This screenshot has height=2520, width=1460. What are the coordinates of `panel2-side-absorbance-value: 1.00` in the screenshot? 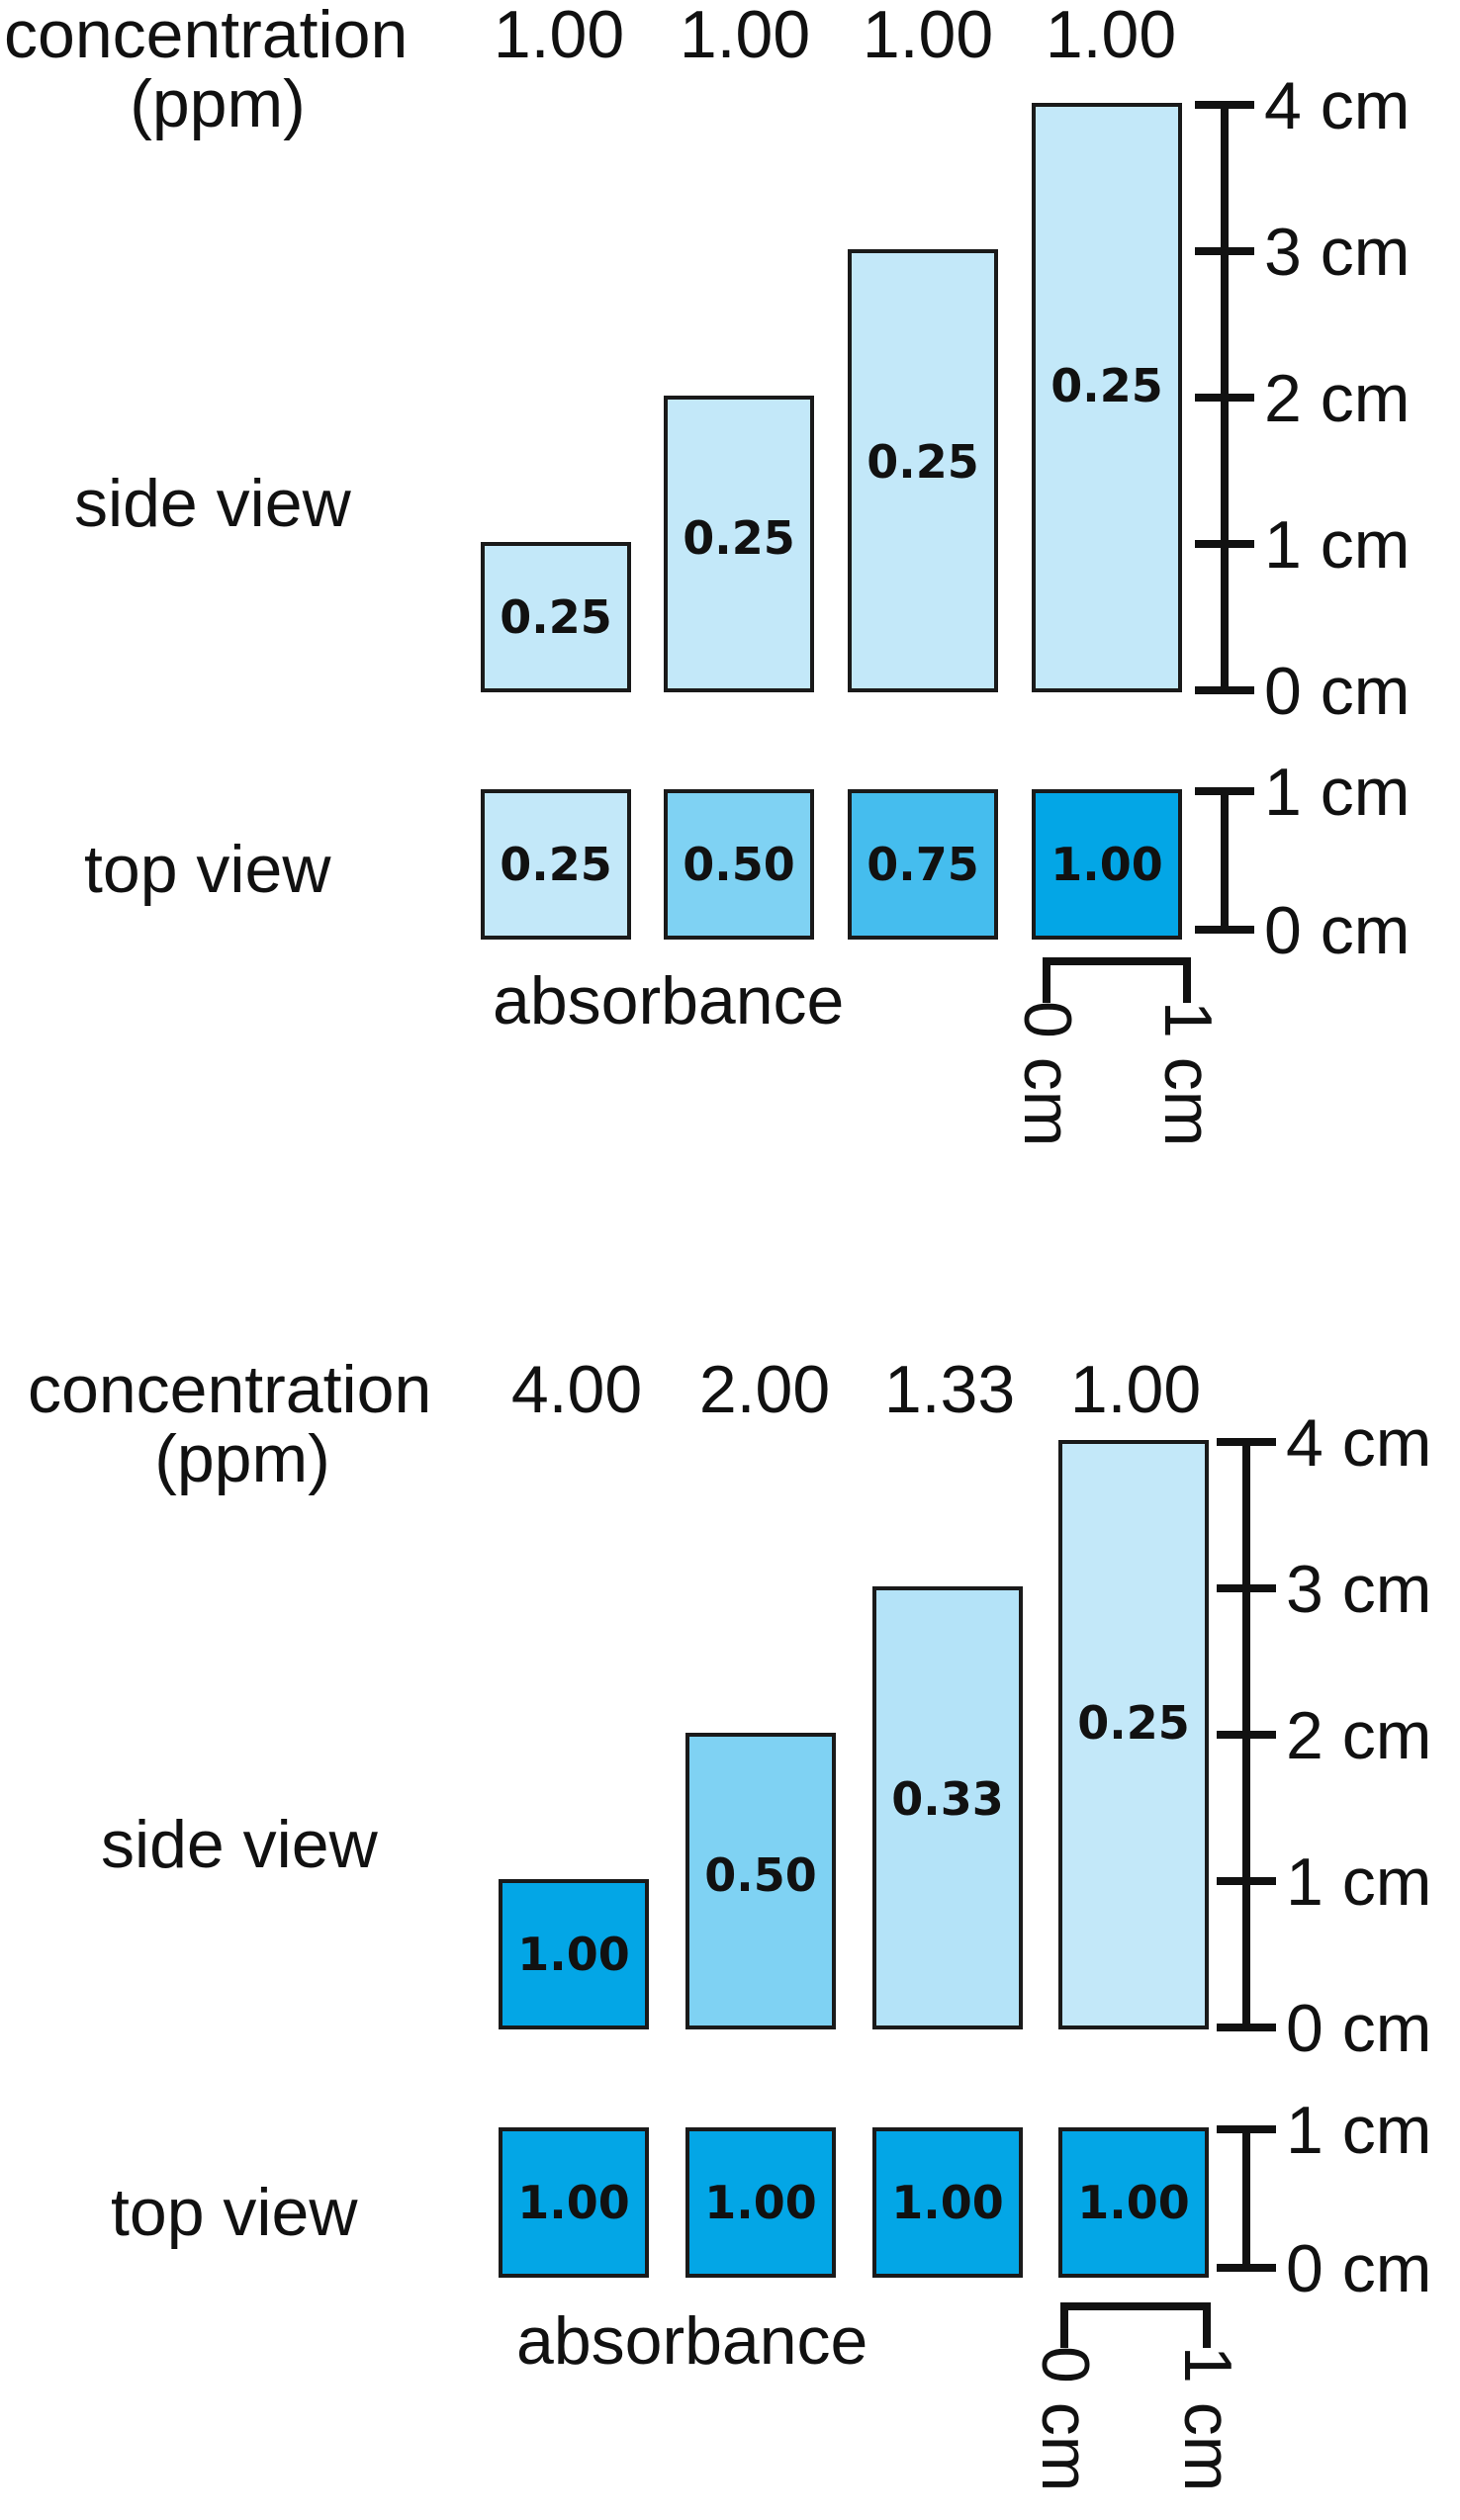 It's located at (573, 1954).